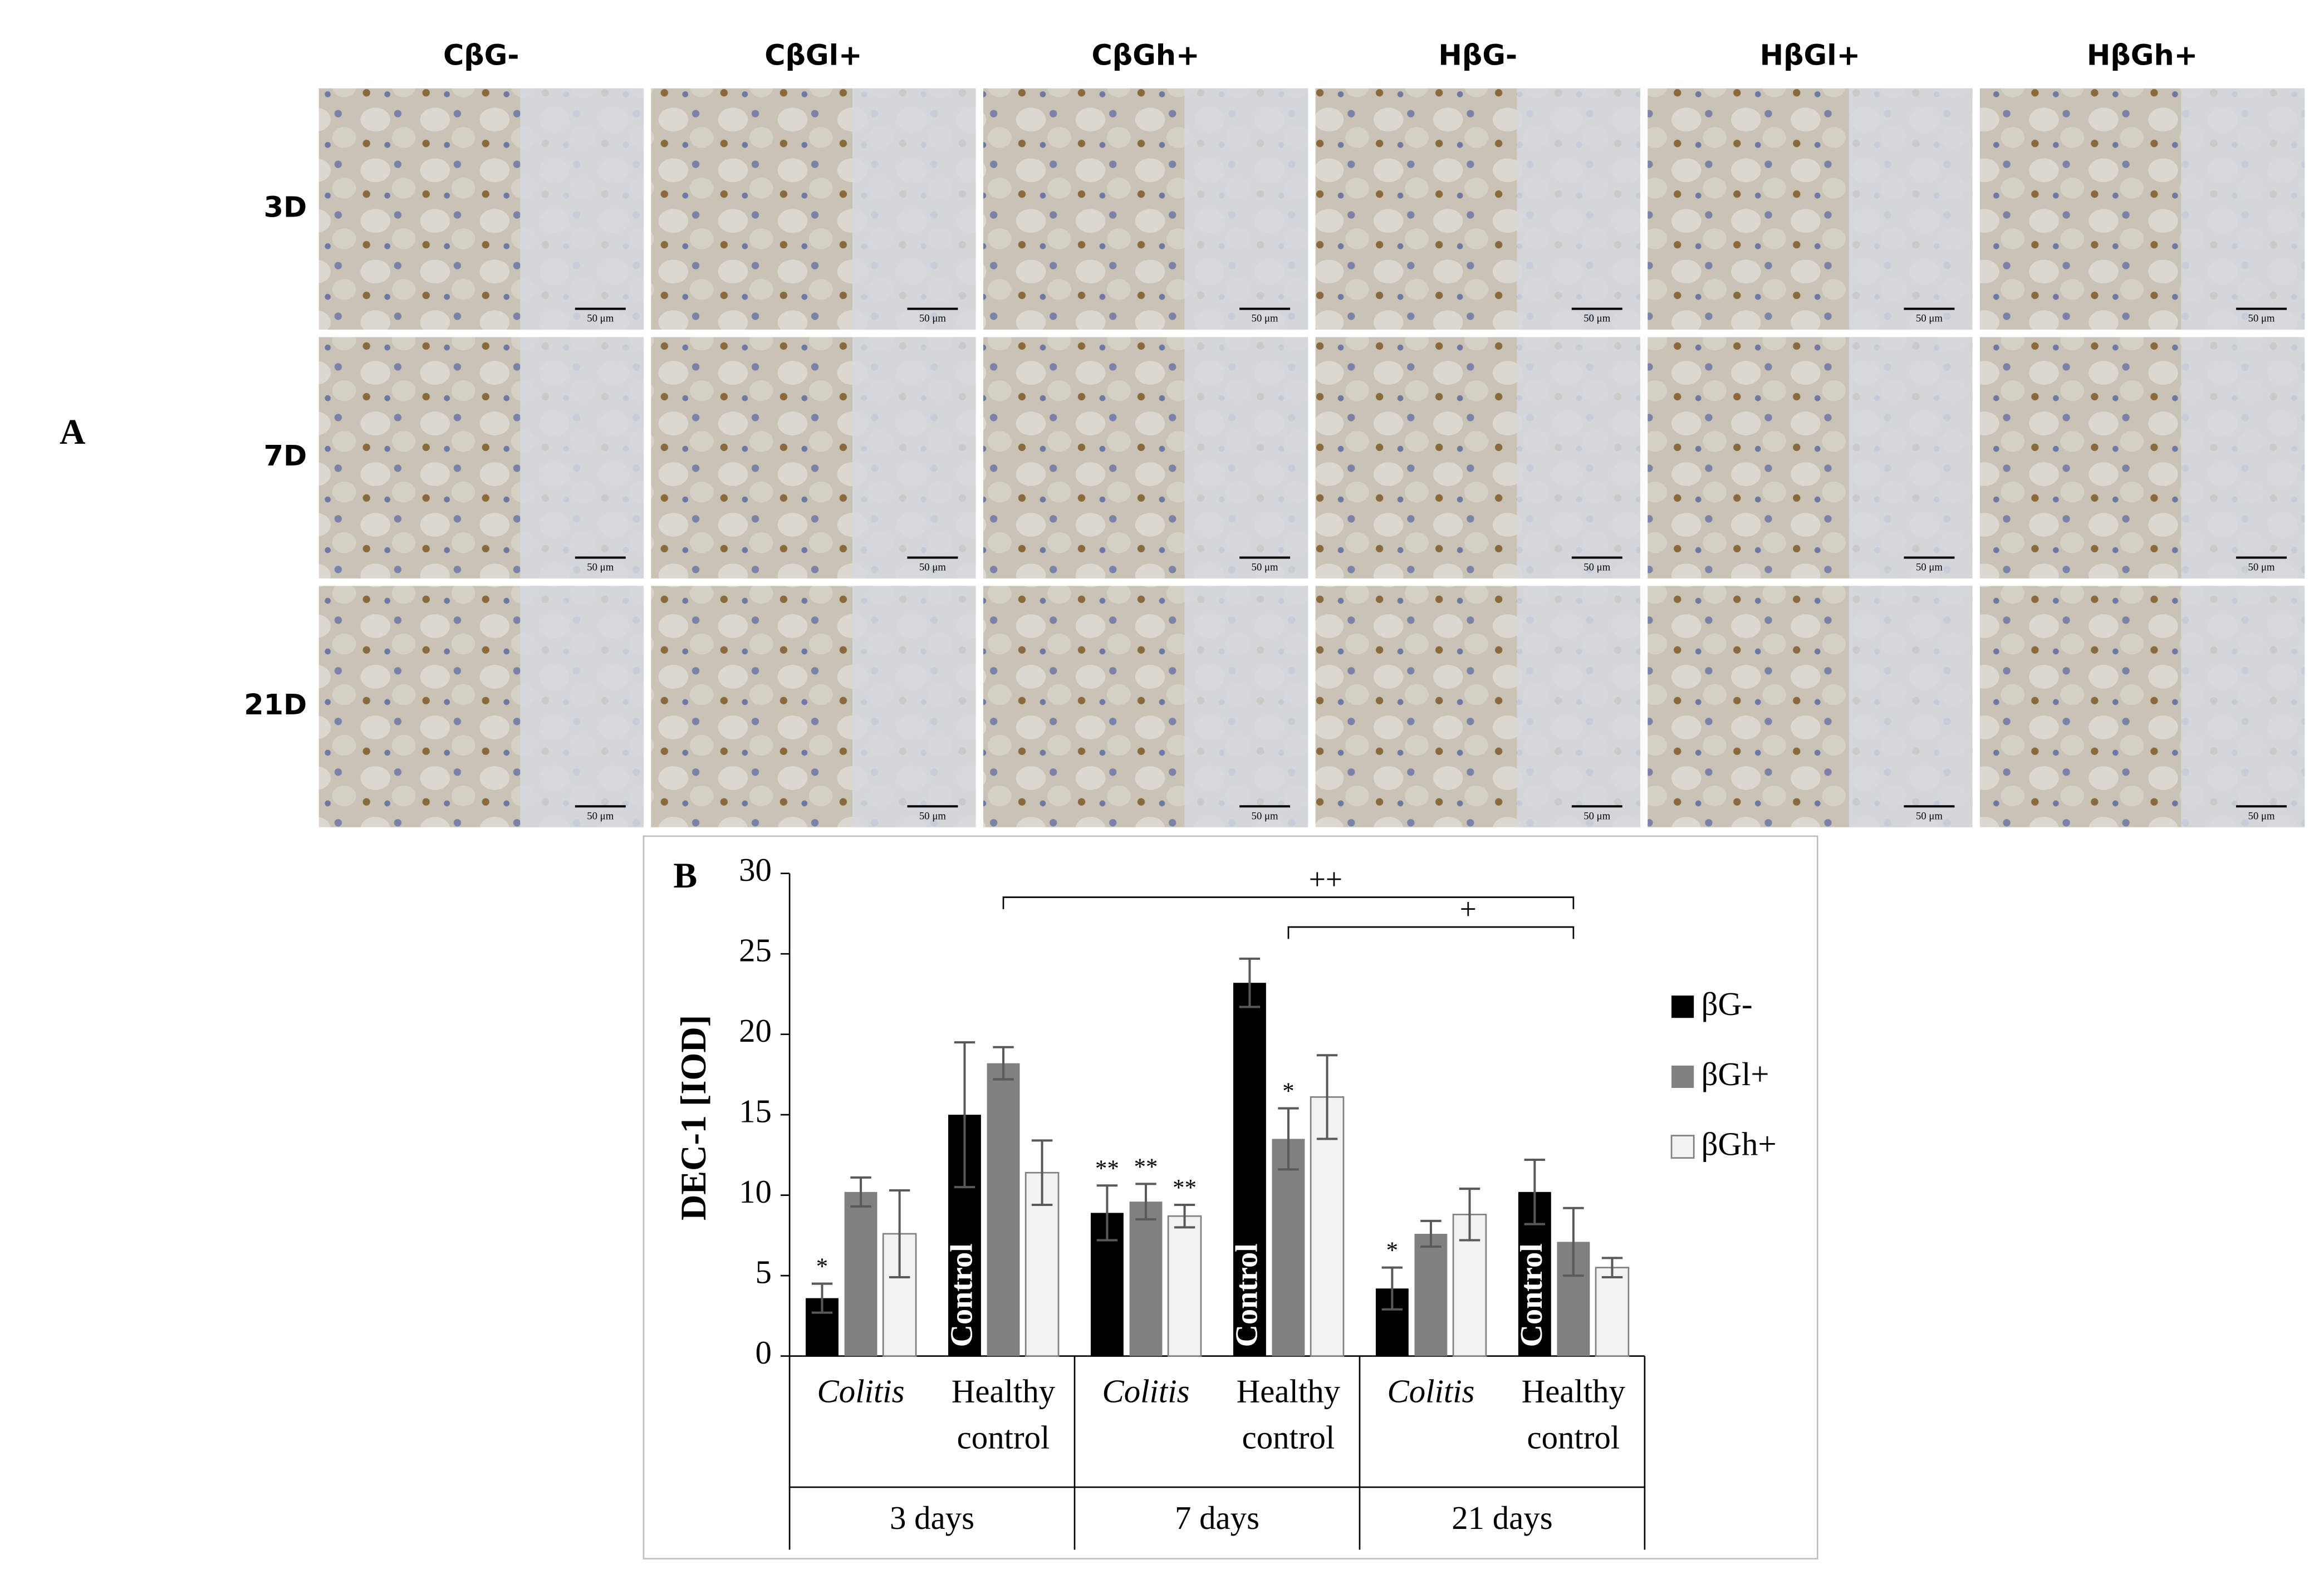  What do you see at coordinates (1735, 1074) in the screenshot?
I see `legend-label: βGl+` at bounding box center [1735, 1074].